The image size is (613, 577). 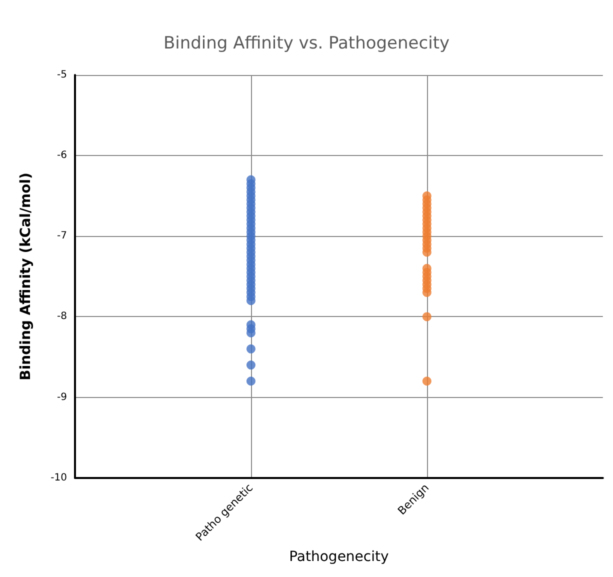 I want to click on y-tick-label: -8, so click(x=62, y=316).